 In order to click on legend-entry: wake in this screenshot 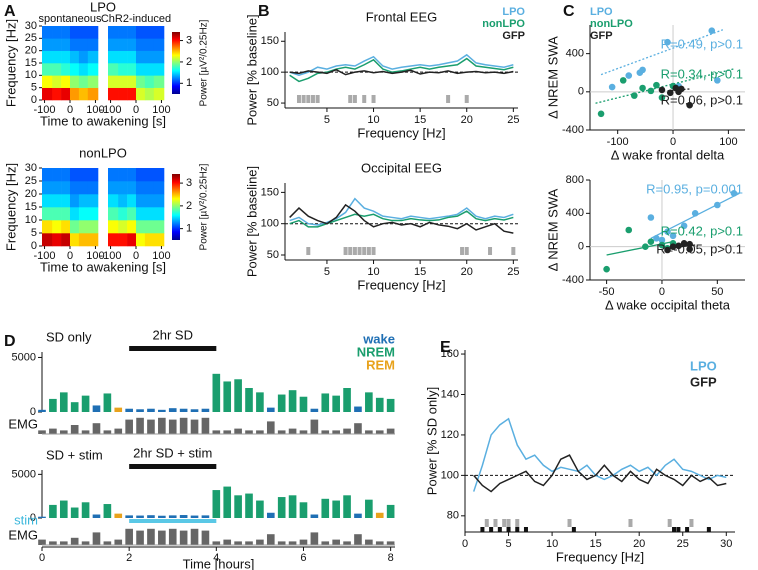, I will do `click(378, 338)`.